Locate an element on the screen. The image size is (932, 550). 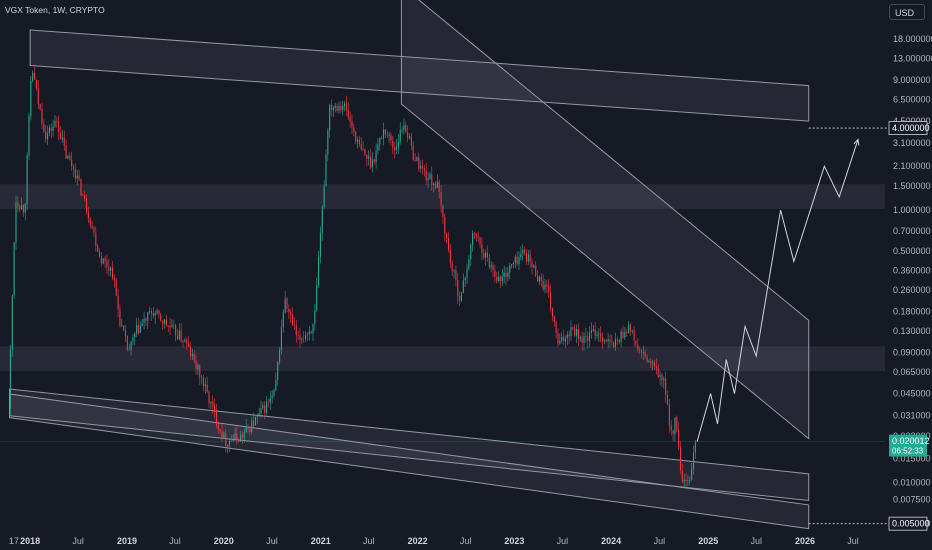
price-tick-label: 13.000000 is located at coordinates (912, 58).